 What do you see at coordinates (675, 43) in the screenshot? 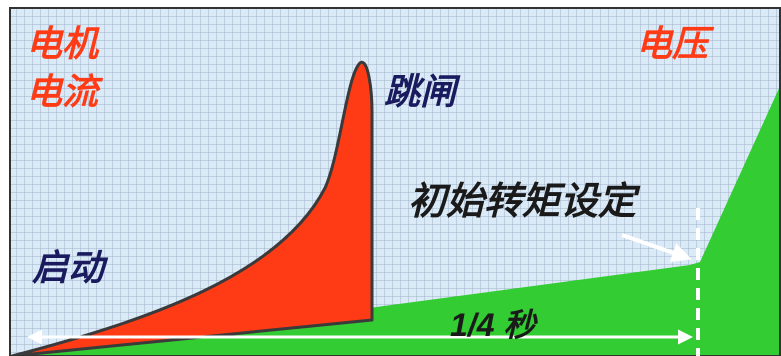
I see `voltage-label: 电压` at bounding box center [675, 43].